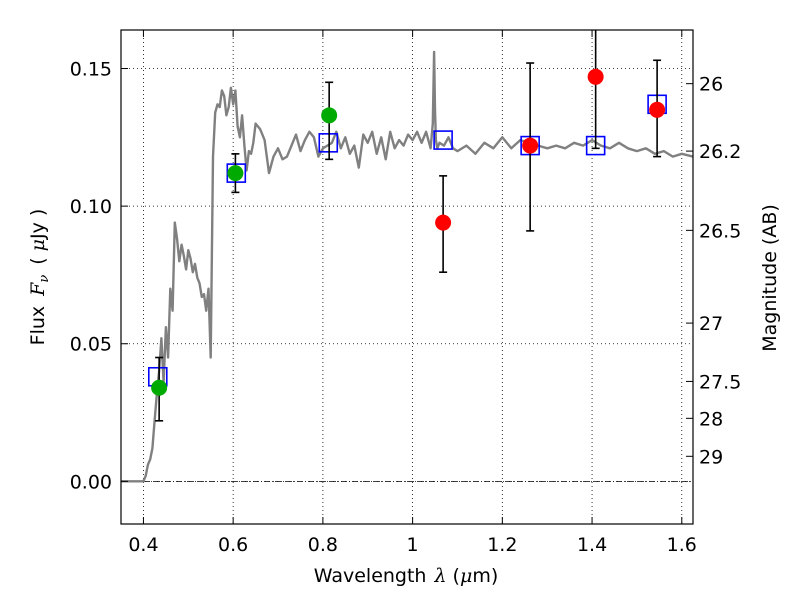 Image resolution: width=800 pixels, height=600 pixels. I want to click on y-tick-label: 0.10, so click(91, 207).